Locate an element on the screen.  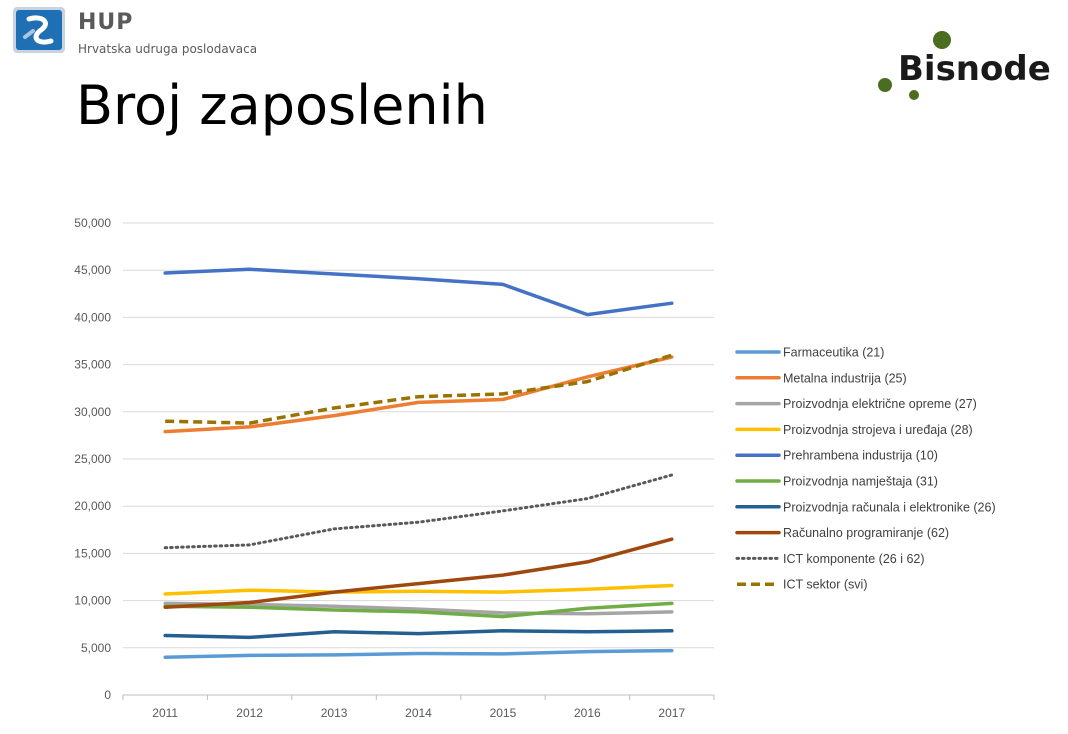
hup-logo-icon is located at coordinates (39, 30).